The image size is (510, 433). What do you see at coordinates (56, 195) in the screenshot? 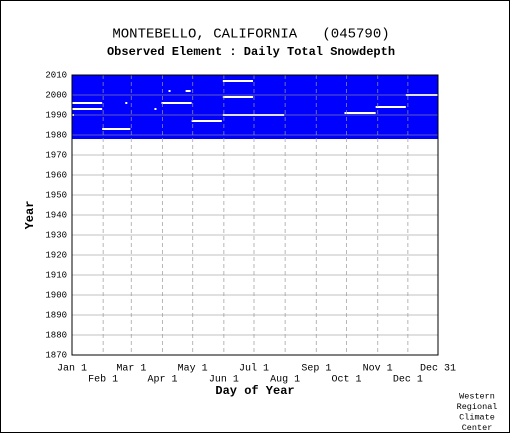
I see `y-tick-label: 1950` at bounding box center [56, 195].